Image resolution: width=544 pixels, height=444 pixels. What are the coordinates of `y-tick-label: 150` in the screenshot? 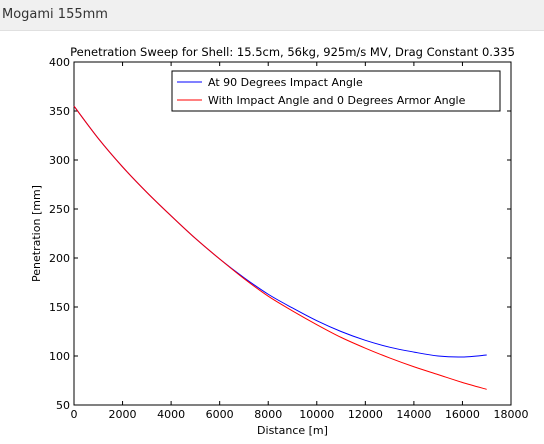 It's located at (59, 307).